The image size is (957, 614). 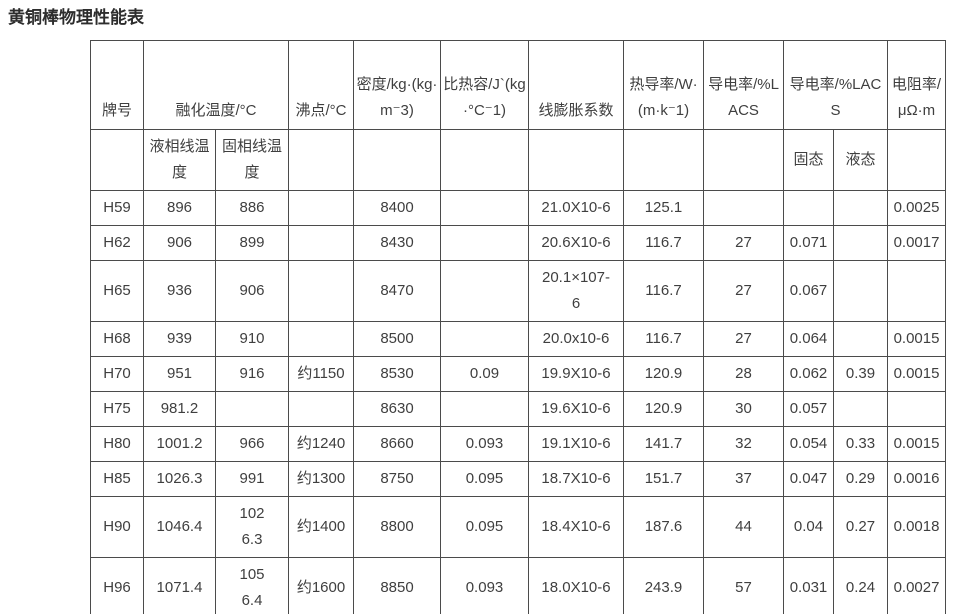 What do you see at coordinates (321, 444) in the screenshot?
I see `cell-boiling: 约1240` at bounding box center [321, 444].